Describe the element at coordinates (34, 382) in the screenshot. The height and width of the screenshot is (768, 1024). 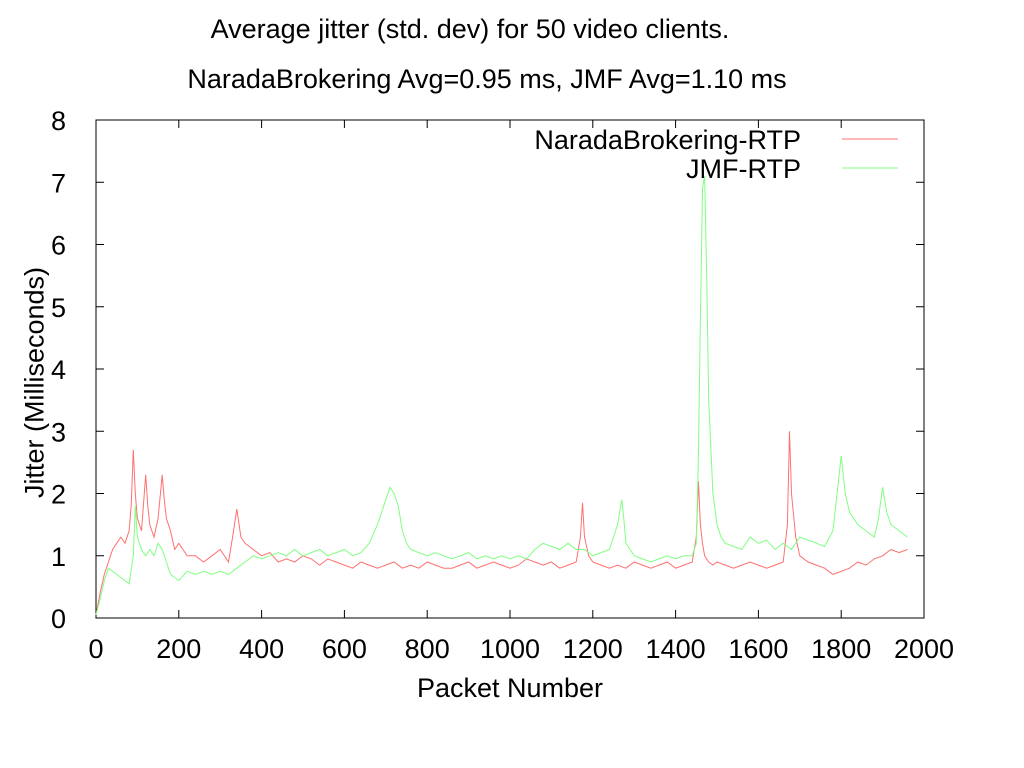
I see `y-axis-label: Jitter (Milliseconds)` at that location.